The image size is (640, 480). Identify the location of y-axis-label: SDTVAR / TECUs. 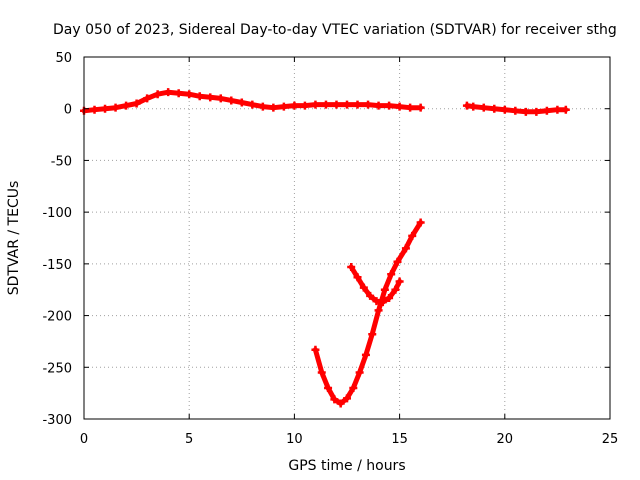
(14, 238).